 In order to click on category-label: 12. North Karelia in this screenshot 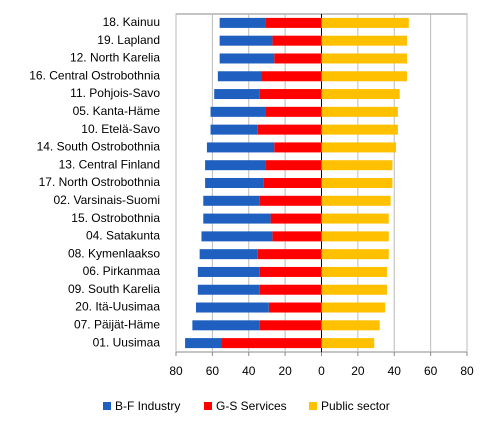, I will do `click(115, 58)`.